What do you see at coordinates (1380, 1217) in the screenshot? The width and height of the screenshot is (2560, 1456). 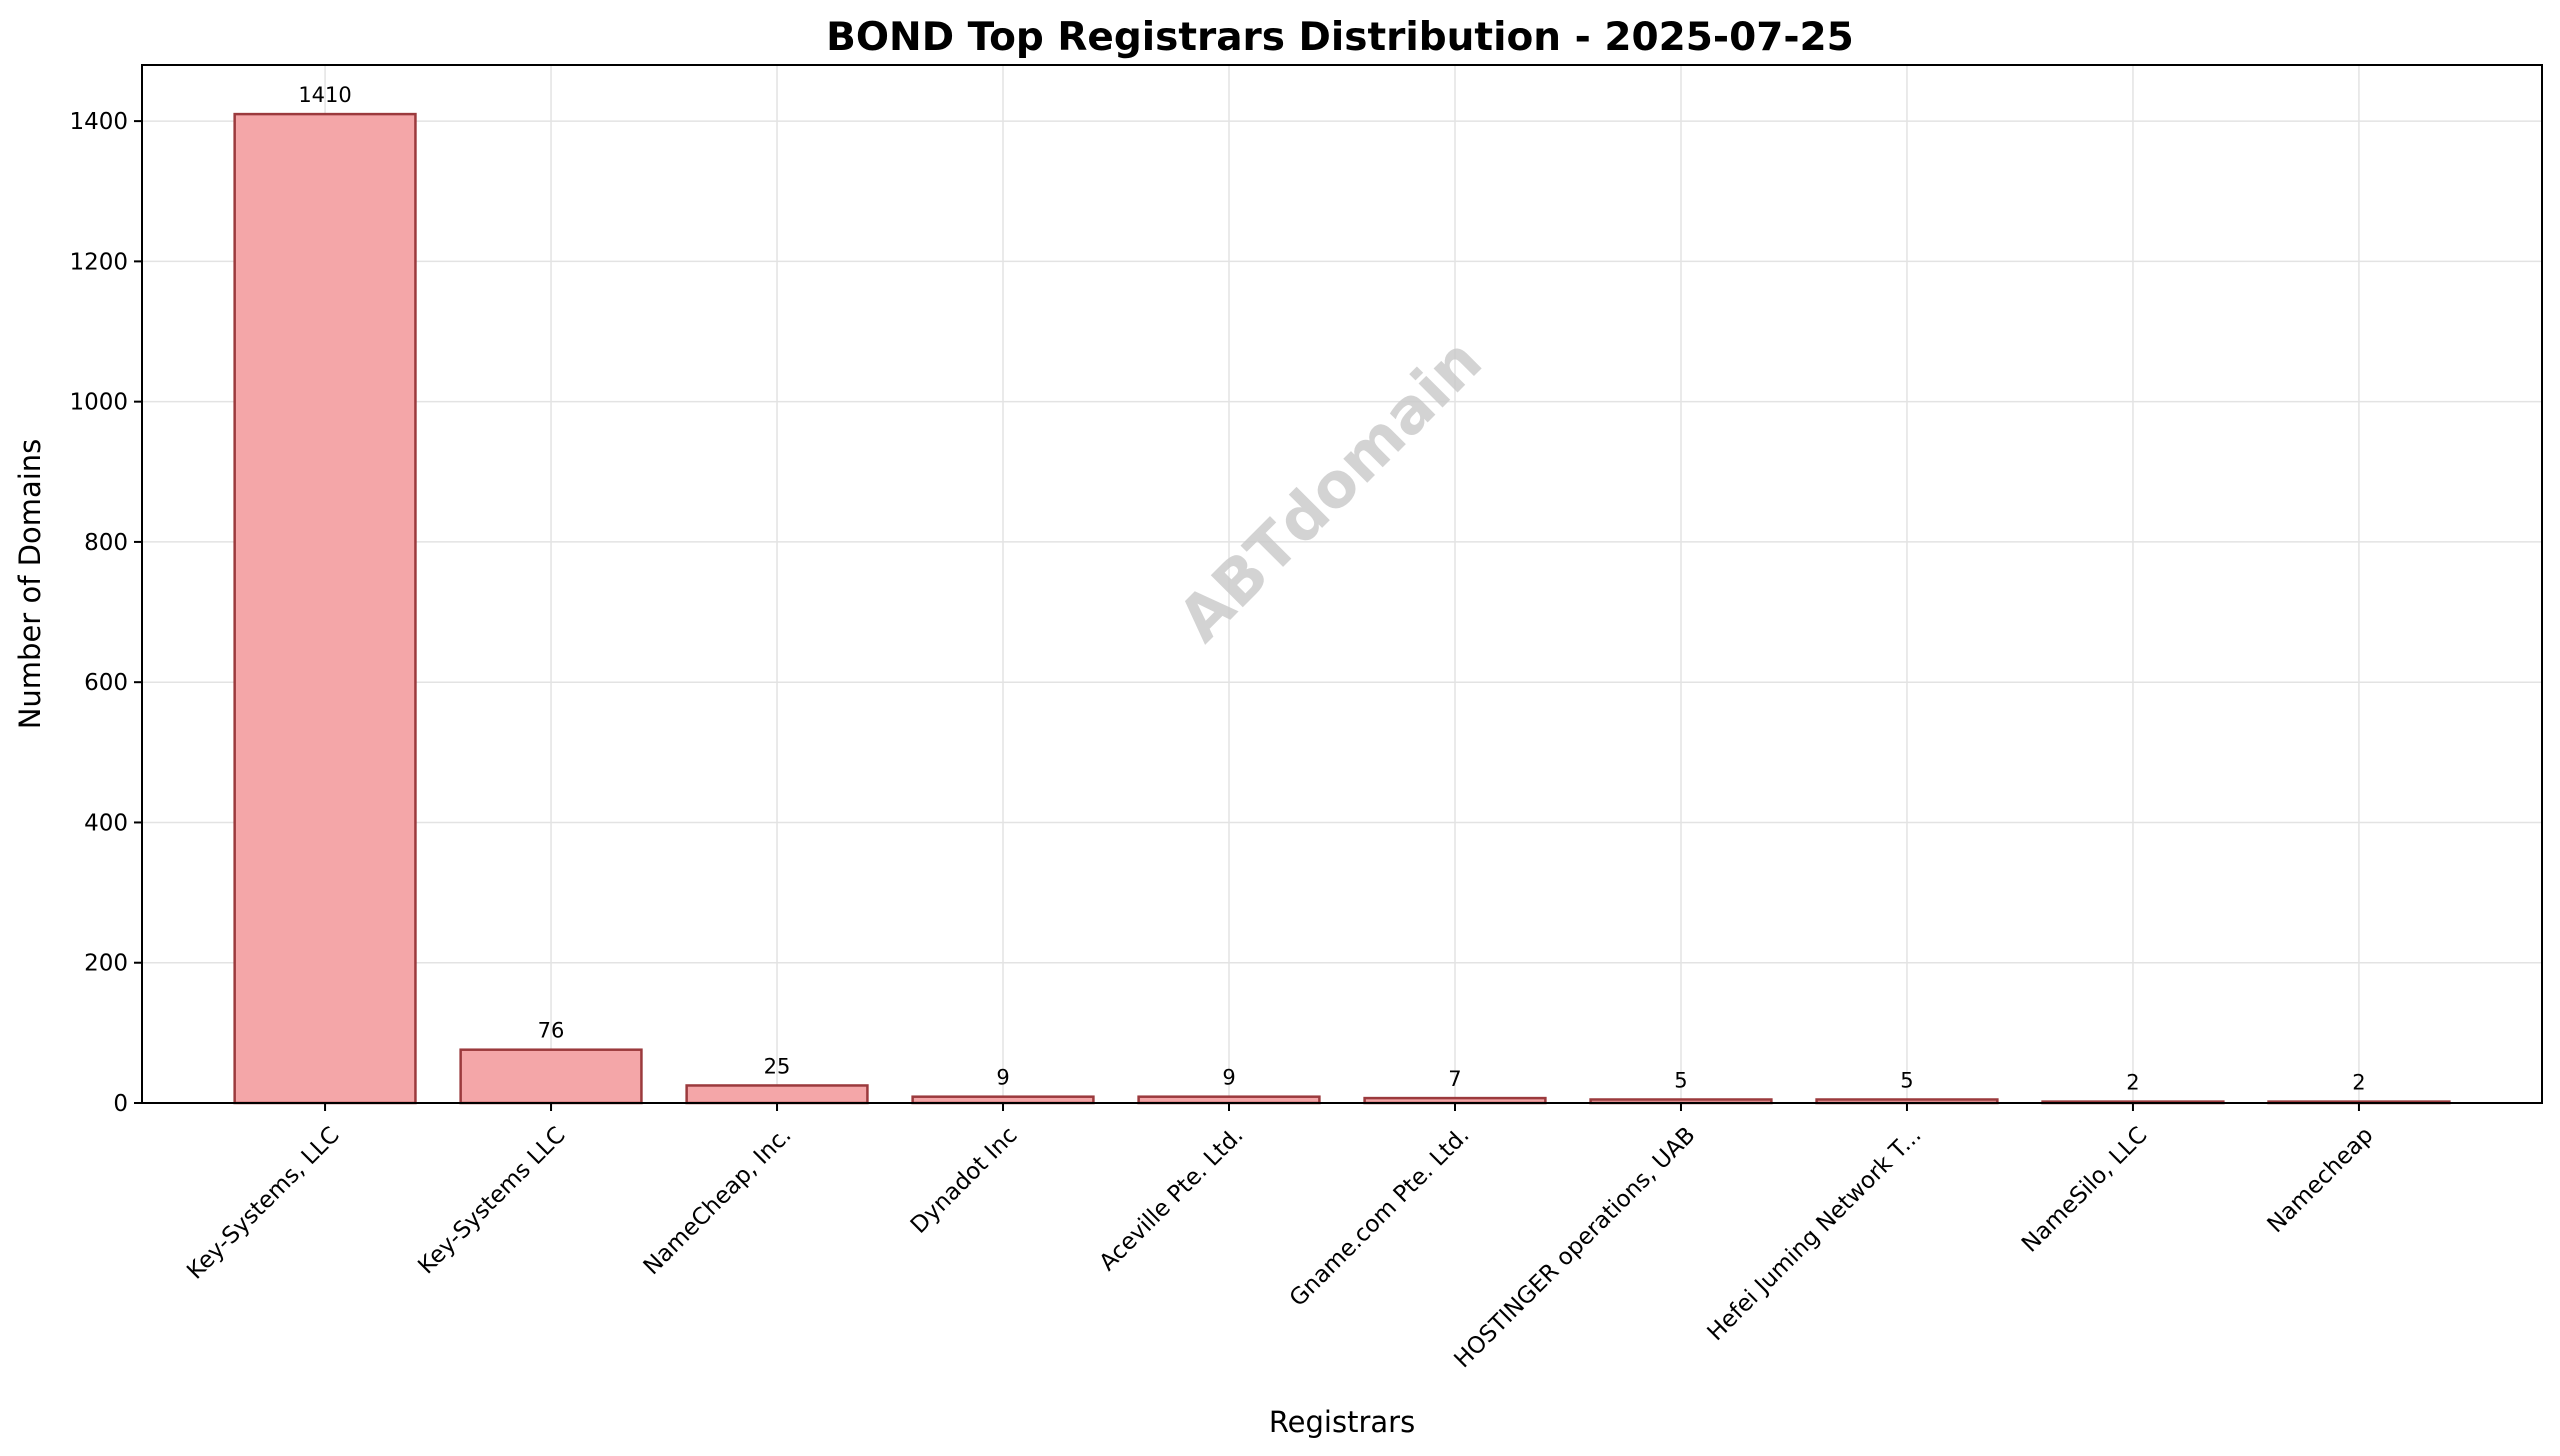 I see `x-tick-label: Gname.com Pte. Ltd.` at bounding box center [1380, 1217].